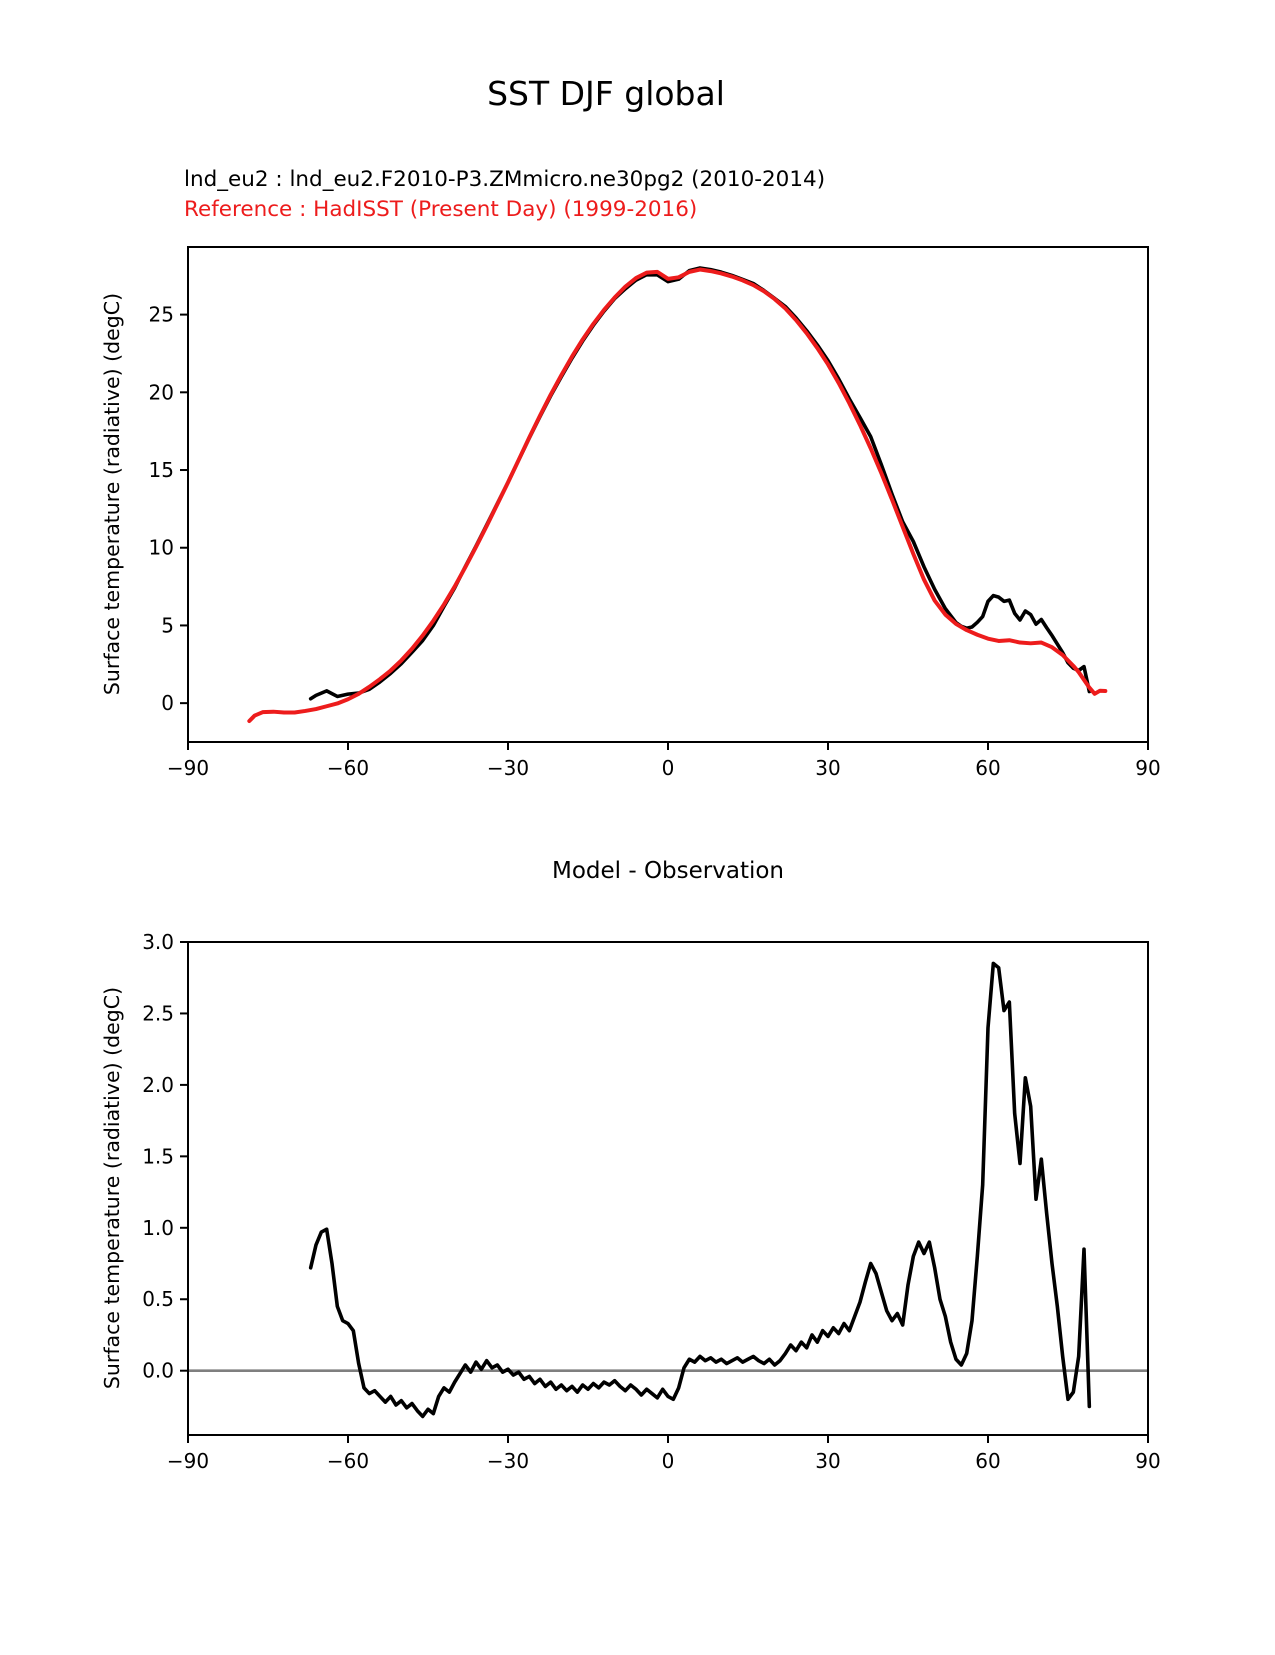  Describe the element at coordinates (158, 942) in the screenshot. I see `y-tick-label: 3.0` at that location.